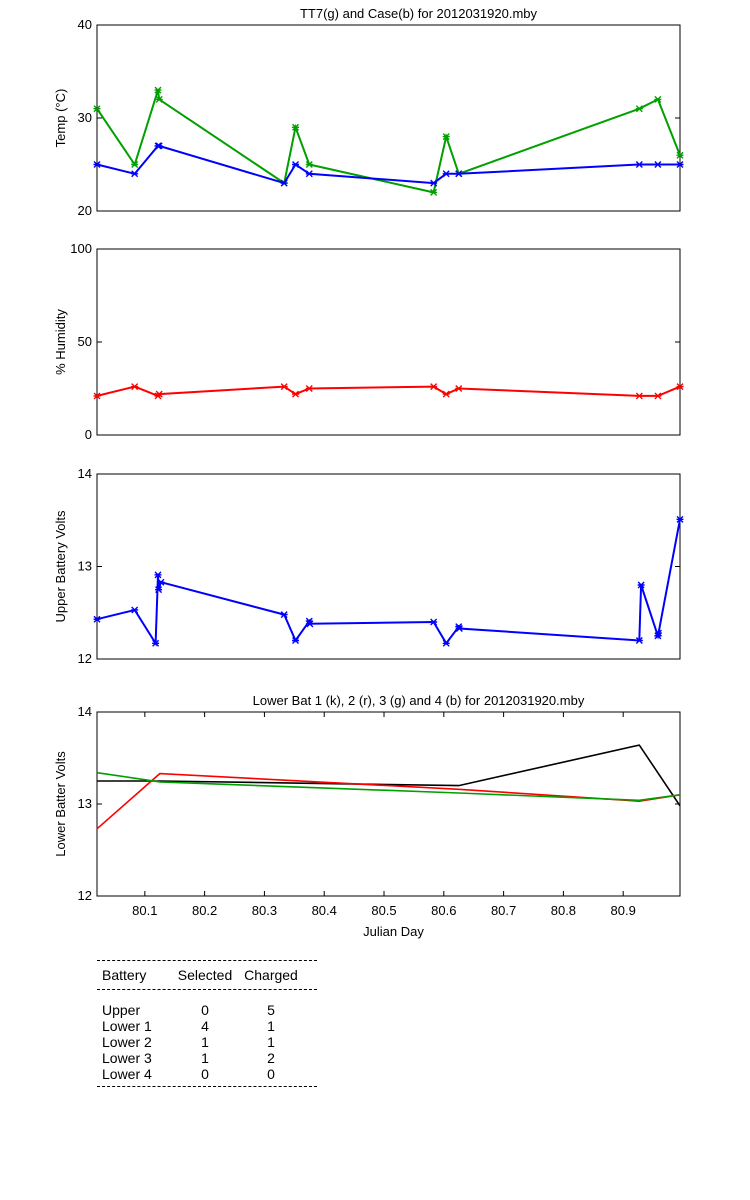 Image resolution: width=750 pixels, height=1200 pixels. What do you see at coordinates (85, 117) in the screenshot?
I see `y-tick-label: 30` at bounding box center [85, 117].